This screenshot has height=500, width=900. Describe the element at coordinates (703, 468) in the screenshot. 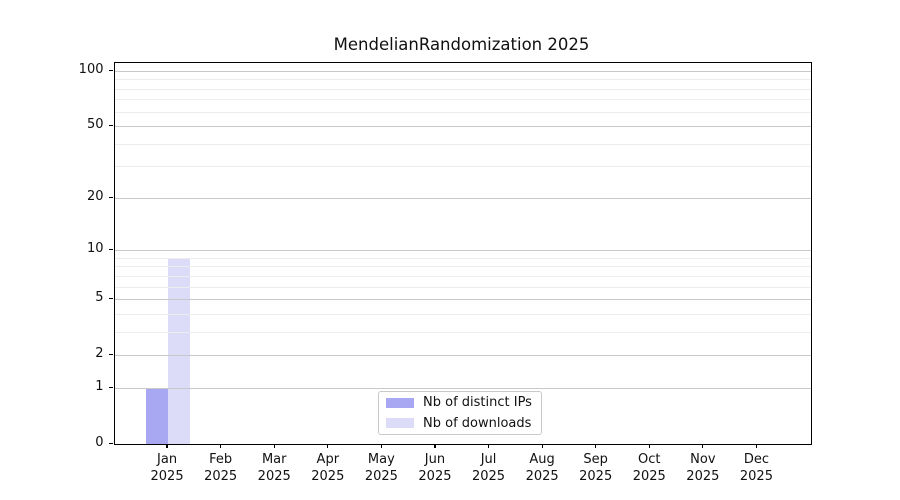

I see `x-tick-label-nov: Nov 2025` at that location.